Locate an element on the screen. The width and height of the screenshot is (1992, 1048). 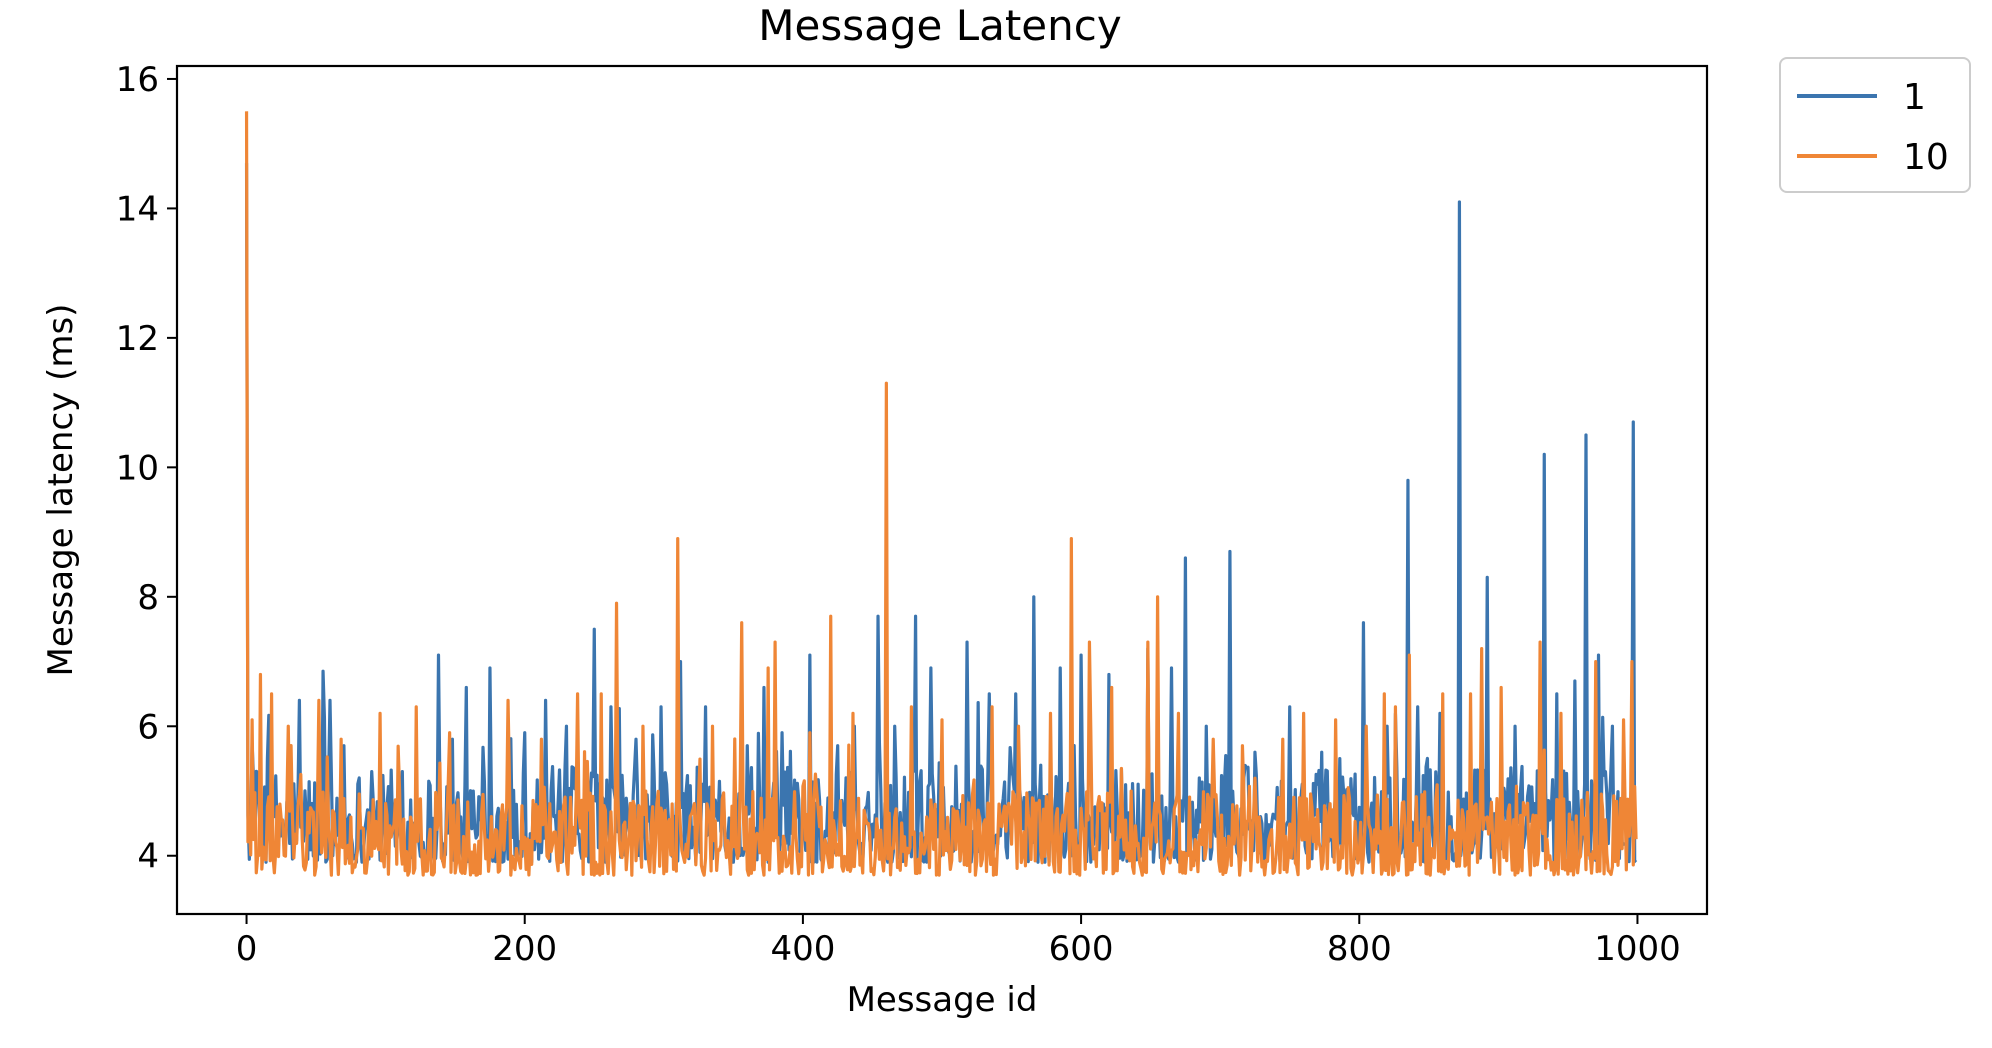
y-tick-label: 6 is located at coordinates (148, 727).